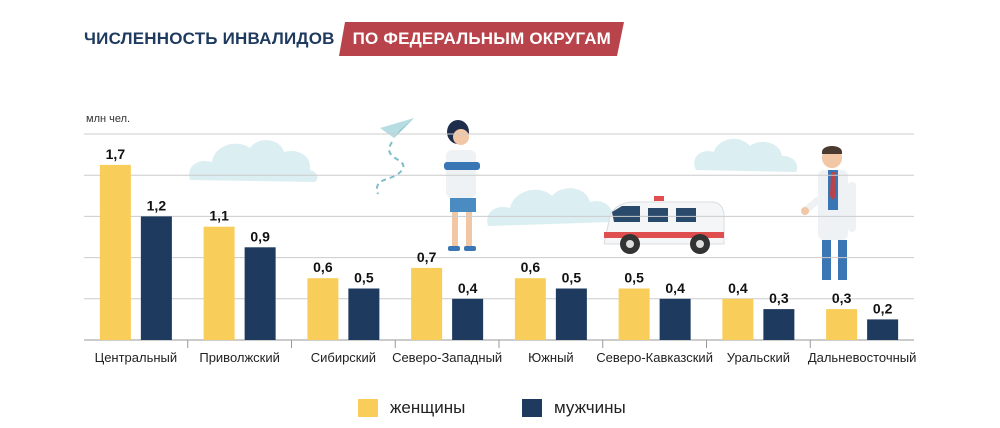 This screenshot has height=428, width=1000. Describe the element at coordinates (590, 407) in the screenshot. I see `legend-label: мужчины` at that location.